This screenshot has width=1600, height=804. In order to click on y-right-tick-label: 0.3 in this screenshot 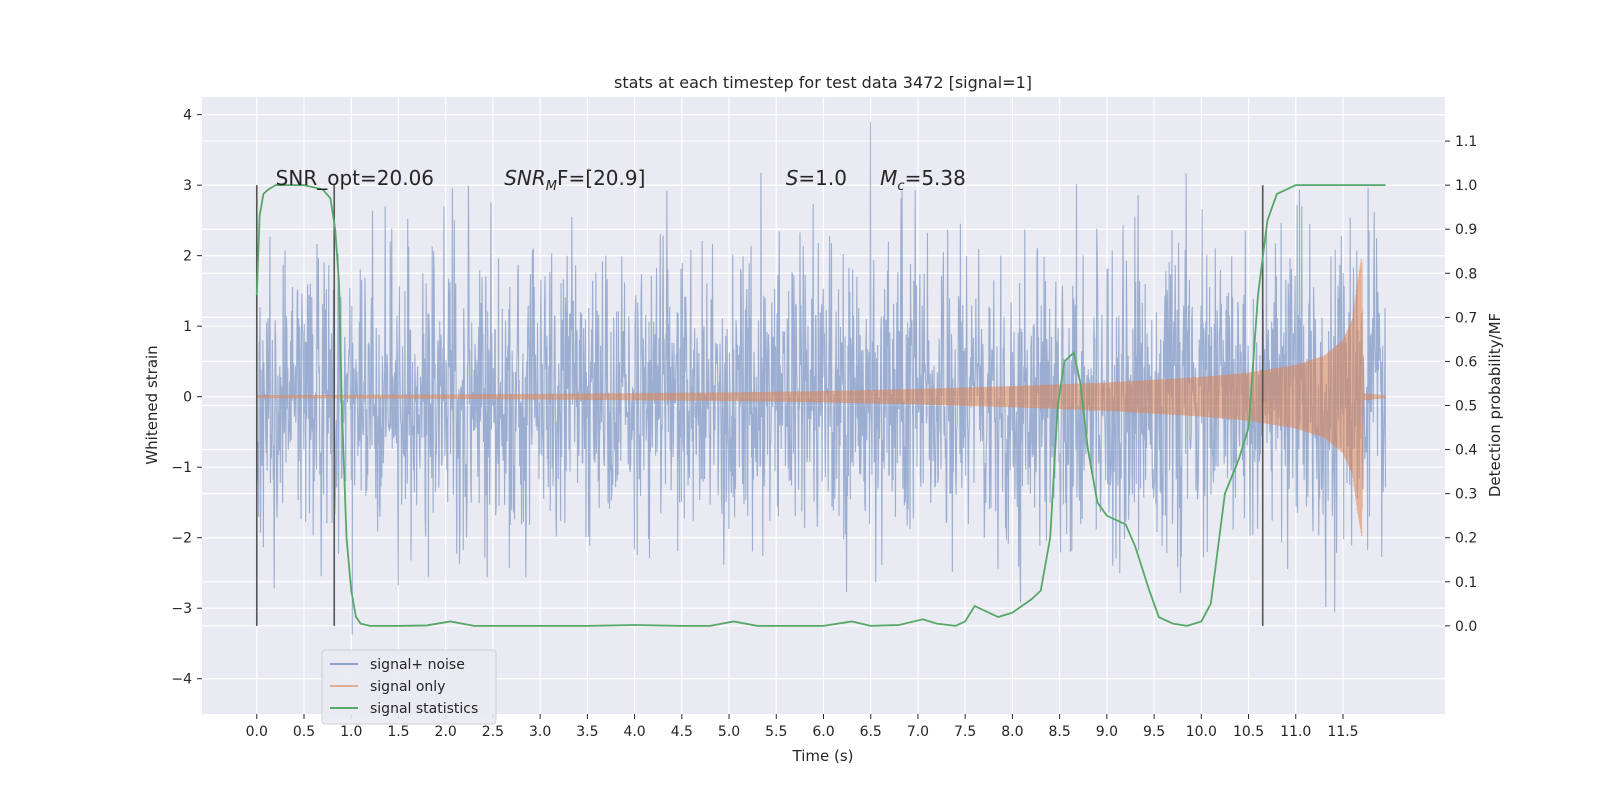, I will do `click(1466, 495)`.